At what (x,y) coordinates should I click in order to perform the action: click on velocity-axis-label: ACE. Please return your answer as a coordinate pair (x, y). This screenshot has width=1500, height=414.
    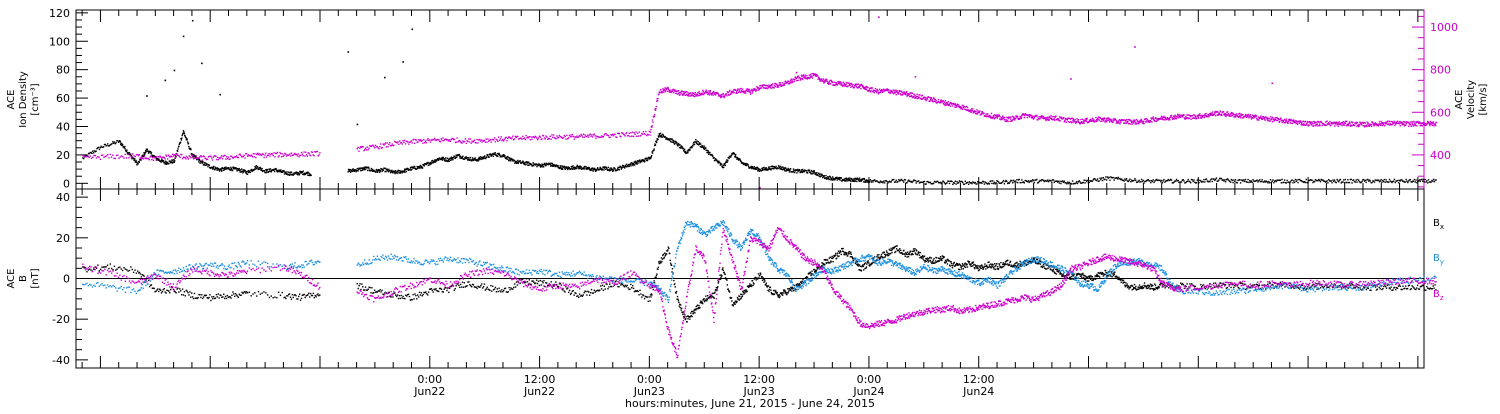
    Looking at the image, I should click on (1459, 100).